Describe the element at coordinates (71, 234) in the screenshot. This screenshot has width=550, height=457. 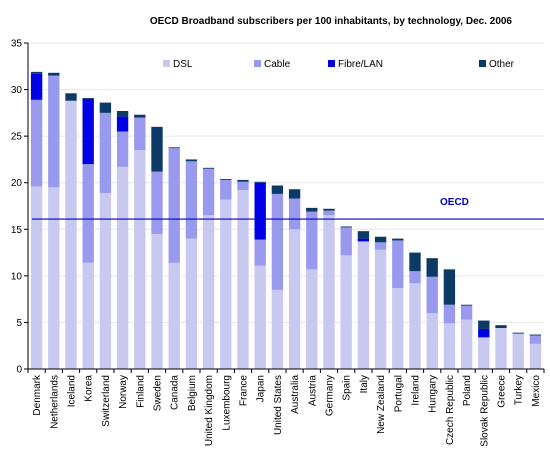
I see `bar-segment-dsl-iceland` at that location.